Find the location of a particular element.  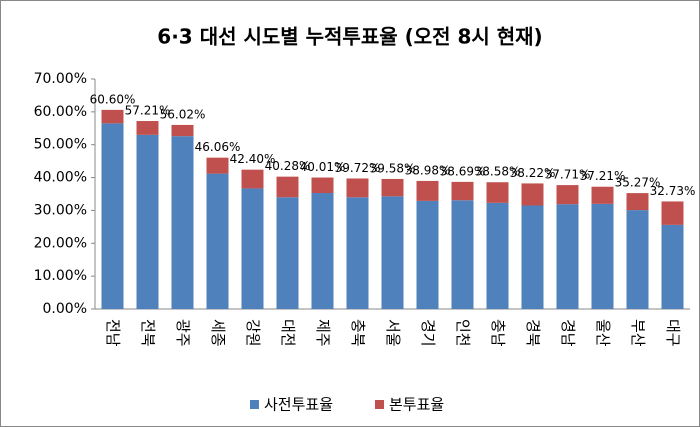

total-label: 37.21% is located at coordinates (603, 176).